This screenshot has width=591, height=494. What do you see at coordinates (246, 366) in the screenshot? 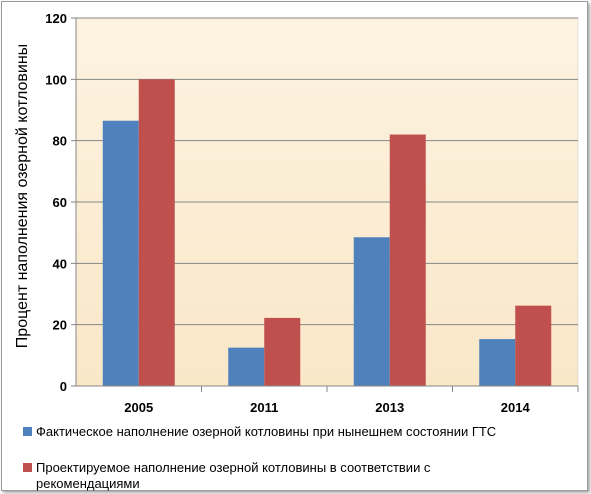
I see `bar-actual-2011` at bounding box center [246, 366].